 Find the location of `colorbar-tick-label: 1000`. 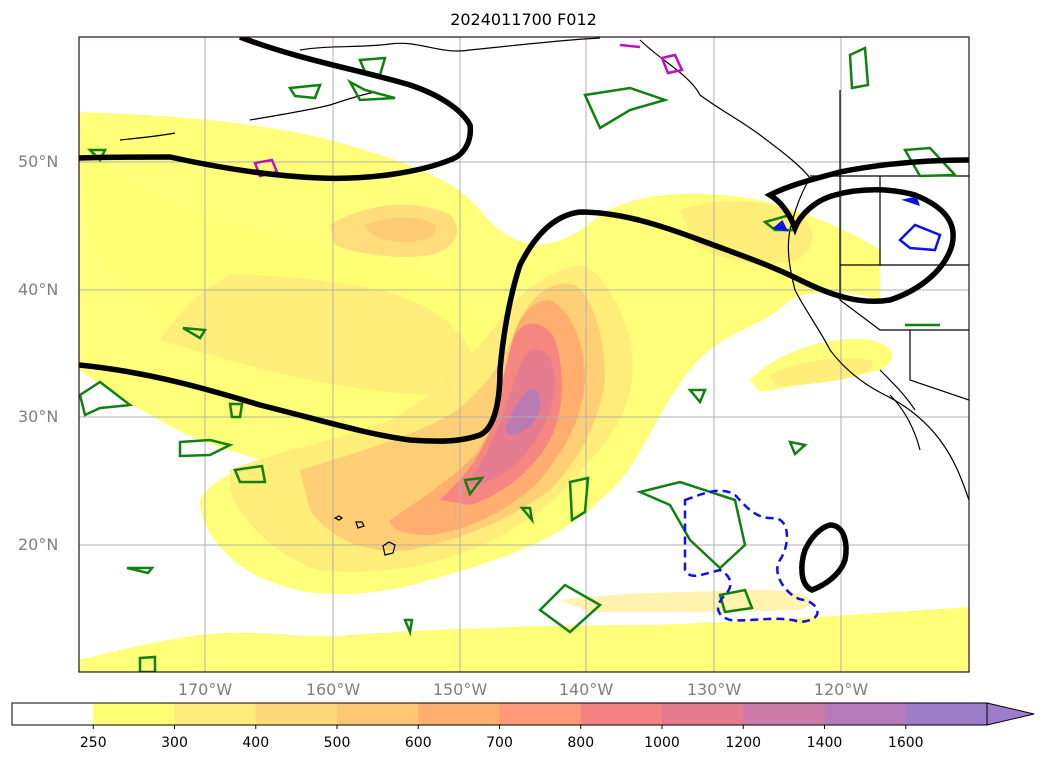

colorbar-tick-label: 1000 is located at coordinates (662, 743).